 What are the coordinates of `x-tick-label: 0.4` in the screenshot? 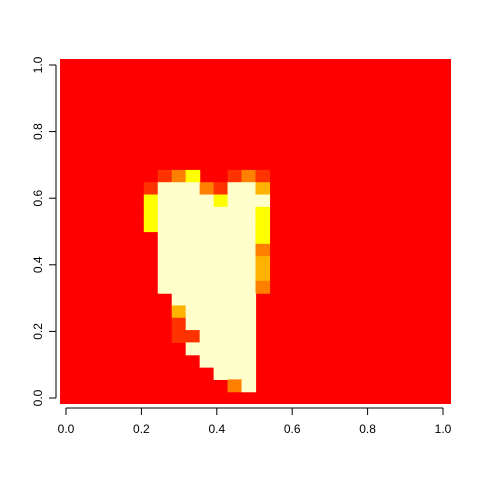 It's located at (216, 429).